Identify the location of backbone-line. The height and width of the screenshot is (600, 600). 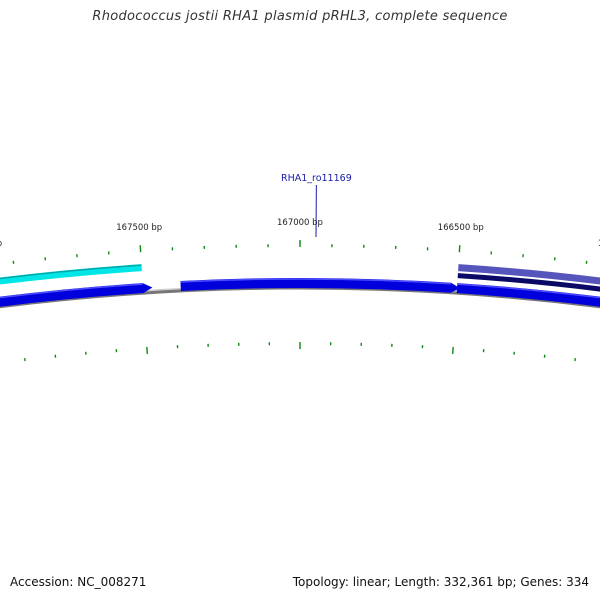
(300, 297).